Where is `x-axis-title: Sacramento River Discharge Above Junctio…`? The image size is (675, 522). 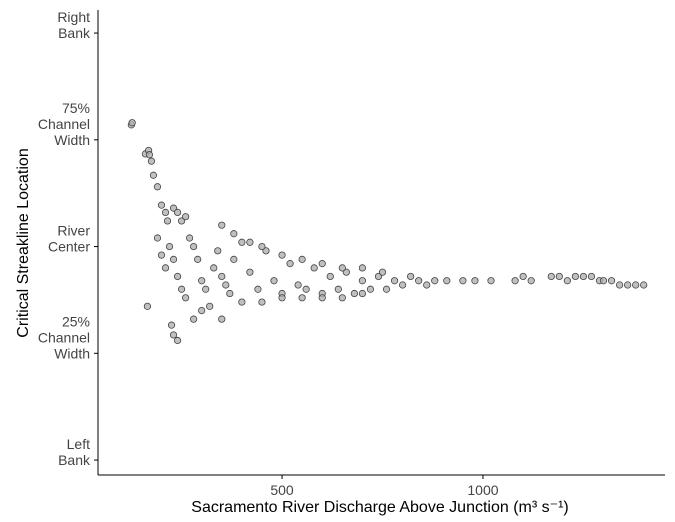
x-axis-title: Sacramento River Discharge Above Junctio… is located at coordinates (379, 507).